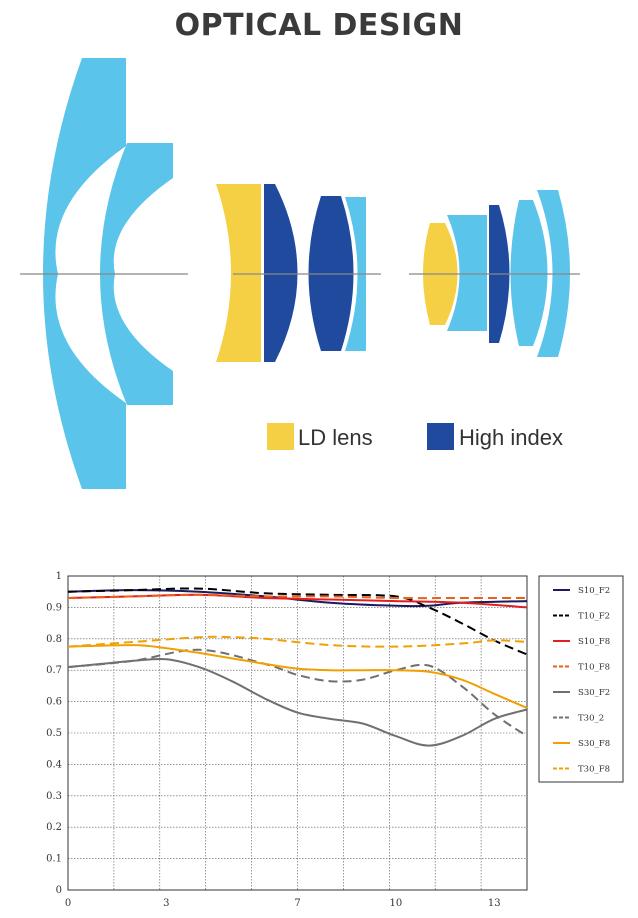 This screenshot has width=638, height=918. Describe the element at coordinates (594, 770) in the screenshot. I see `legend-label: T30_F8` at that location.